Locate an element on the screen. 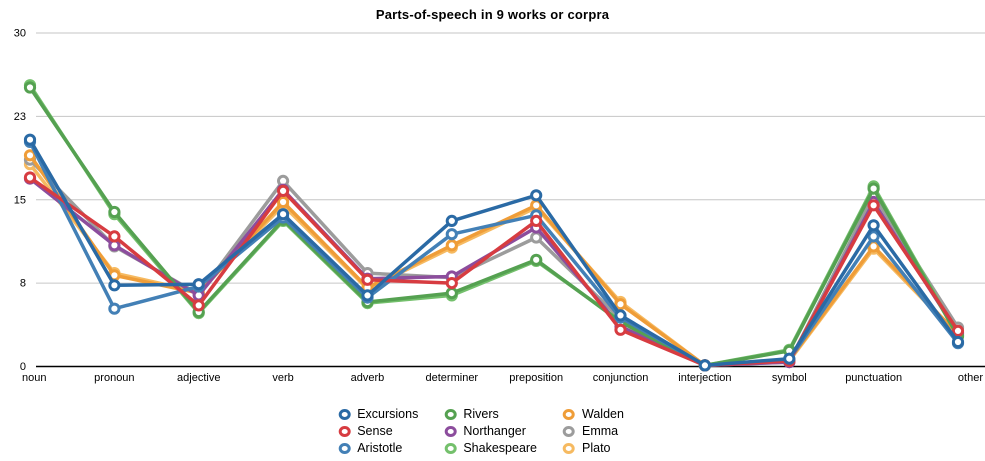 The width and height of the screenshot is (985, 461). legend-label: Rivers is located at coordinates (481, 414).